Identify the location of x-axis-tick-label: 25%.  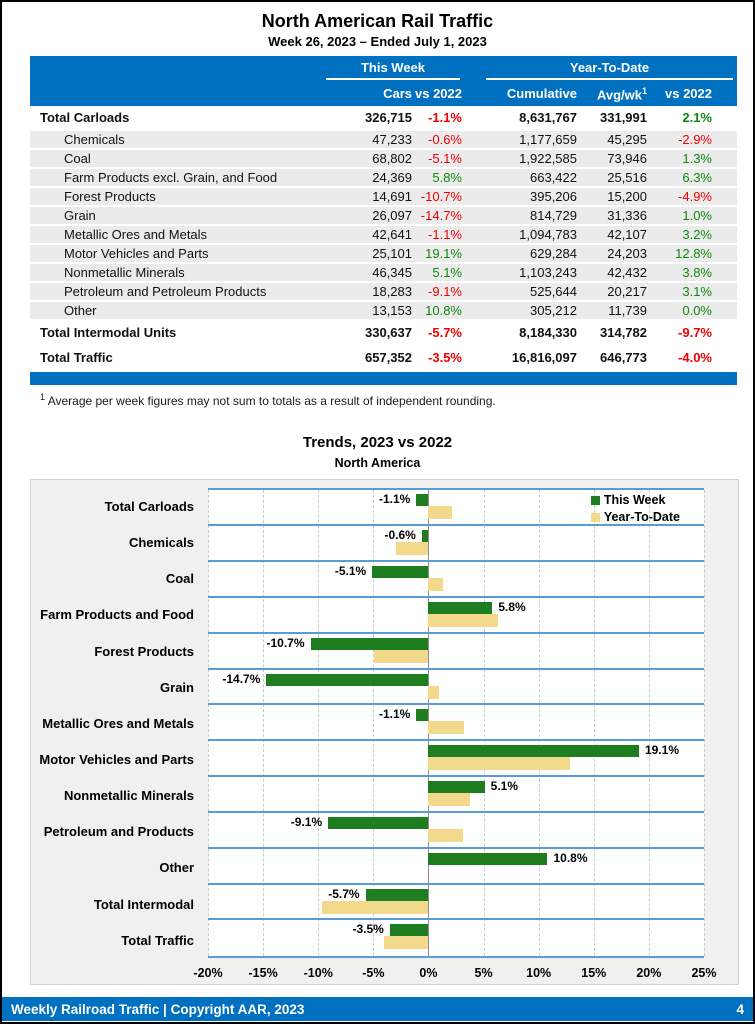
(704, 973).